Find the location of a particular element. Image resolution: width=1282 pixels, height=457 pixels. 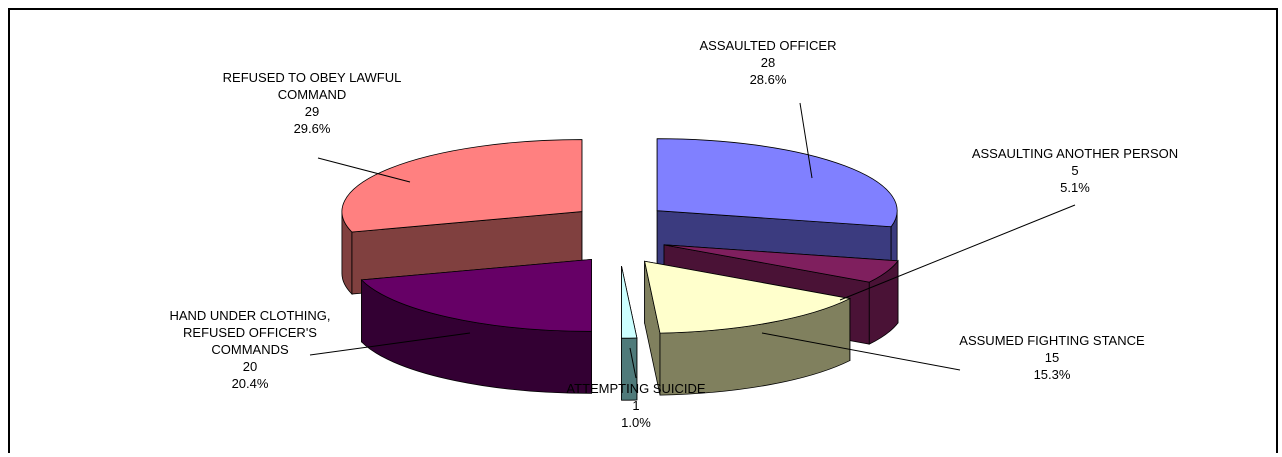

label-text-hand-under-clothing-3: 20 is located at coordinates (250, 366).